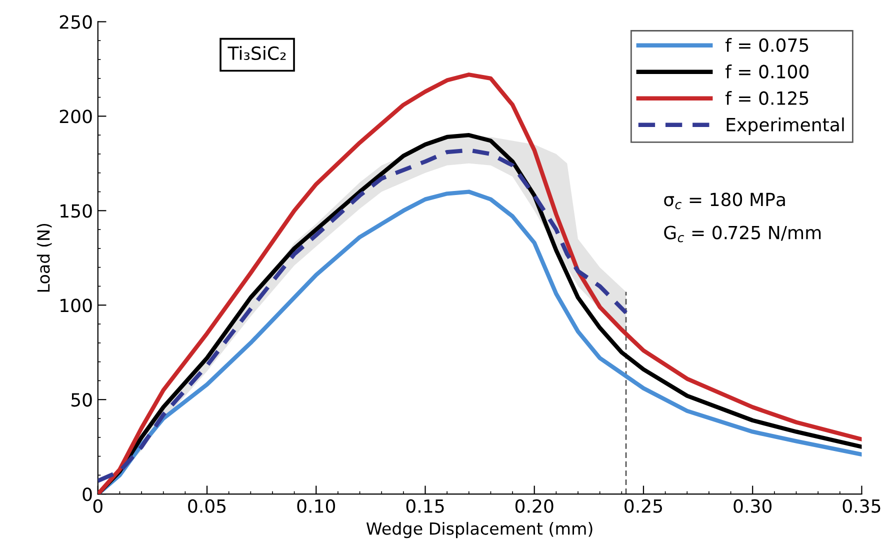 The height and width of the screenshot is (557, 882). I want to click on x-tick-label: 0, so click(97, 506).